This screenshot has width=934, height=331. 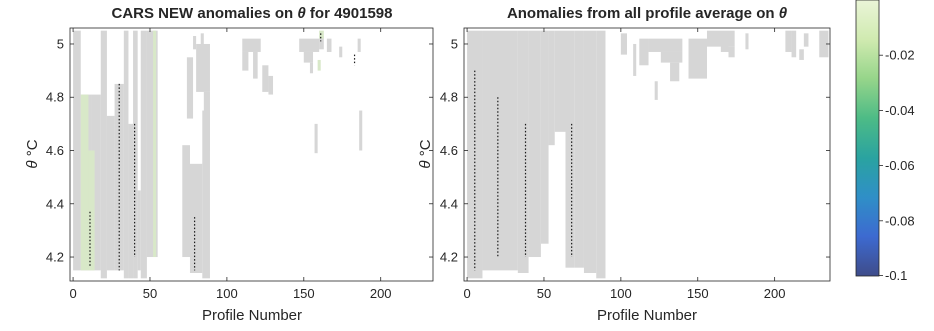 I want to click on chart-1-ylabel: θ °C, so click(x=32, y=153).